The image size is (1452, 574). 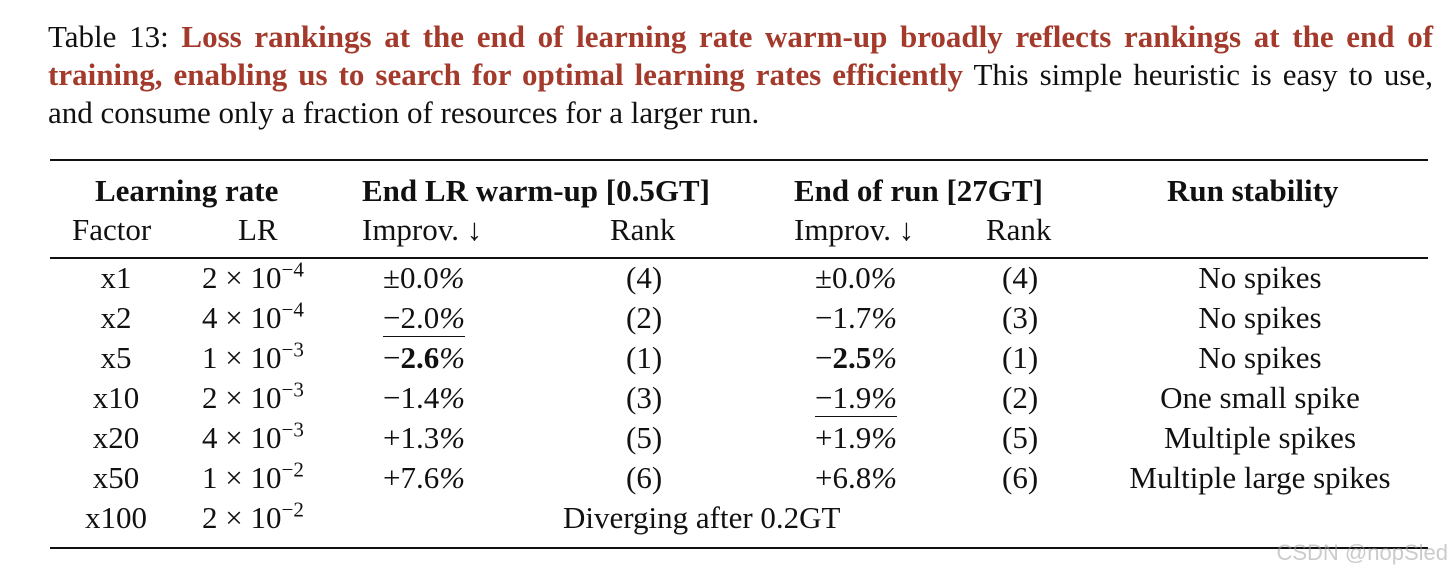 What do you see at coordinates (1253, 190) in the screenshot?
I see `header-run-stability: Run stability` at bounding box center [1253, 190].